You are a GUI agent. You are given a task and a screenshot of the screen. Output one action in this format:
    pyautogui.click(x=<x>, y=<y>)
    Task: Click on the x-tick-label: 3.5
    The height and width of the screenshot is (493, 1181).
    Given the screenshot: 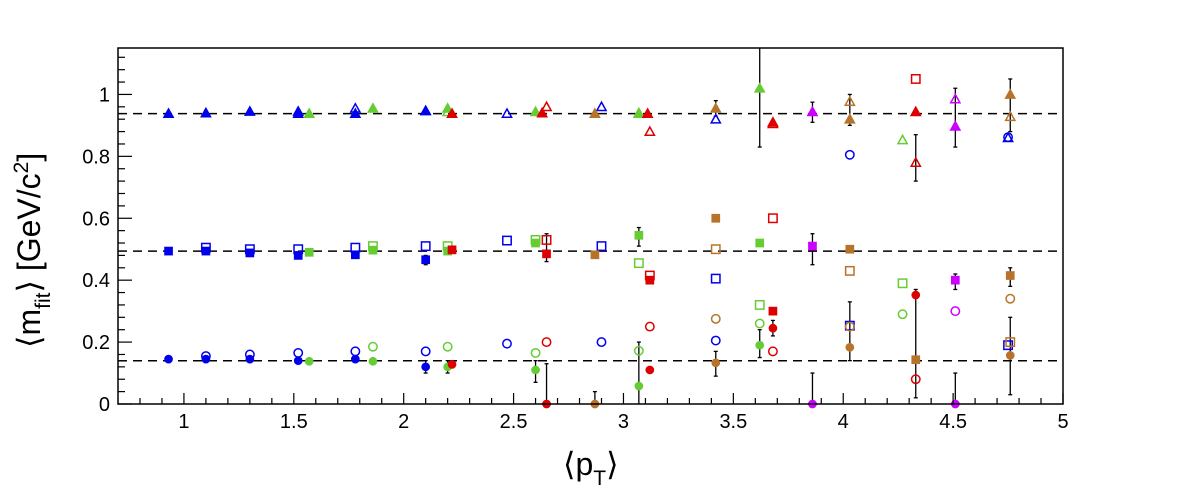 What is the action you would take?
    pyautogui.click(x=733, y=422)
    